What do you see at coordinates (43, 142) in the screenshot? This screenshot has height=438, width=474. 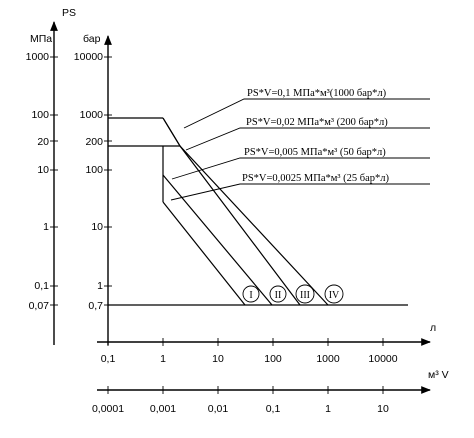 I see `left-tick-label: 20` at bounding box center [43, 142].